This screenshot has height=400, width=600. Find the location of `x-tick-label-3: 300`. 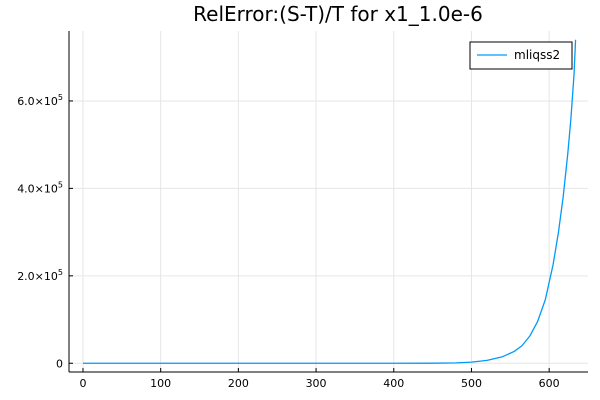

x-tick-label-3: 300 is located at coordinates (316, 383).